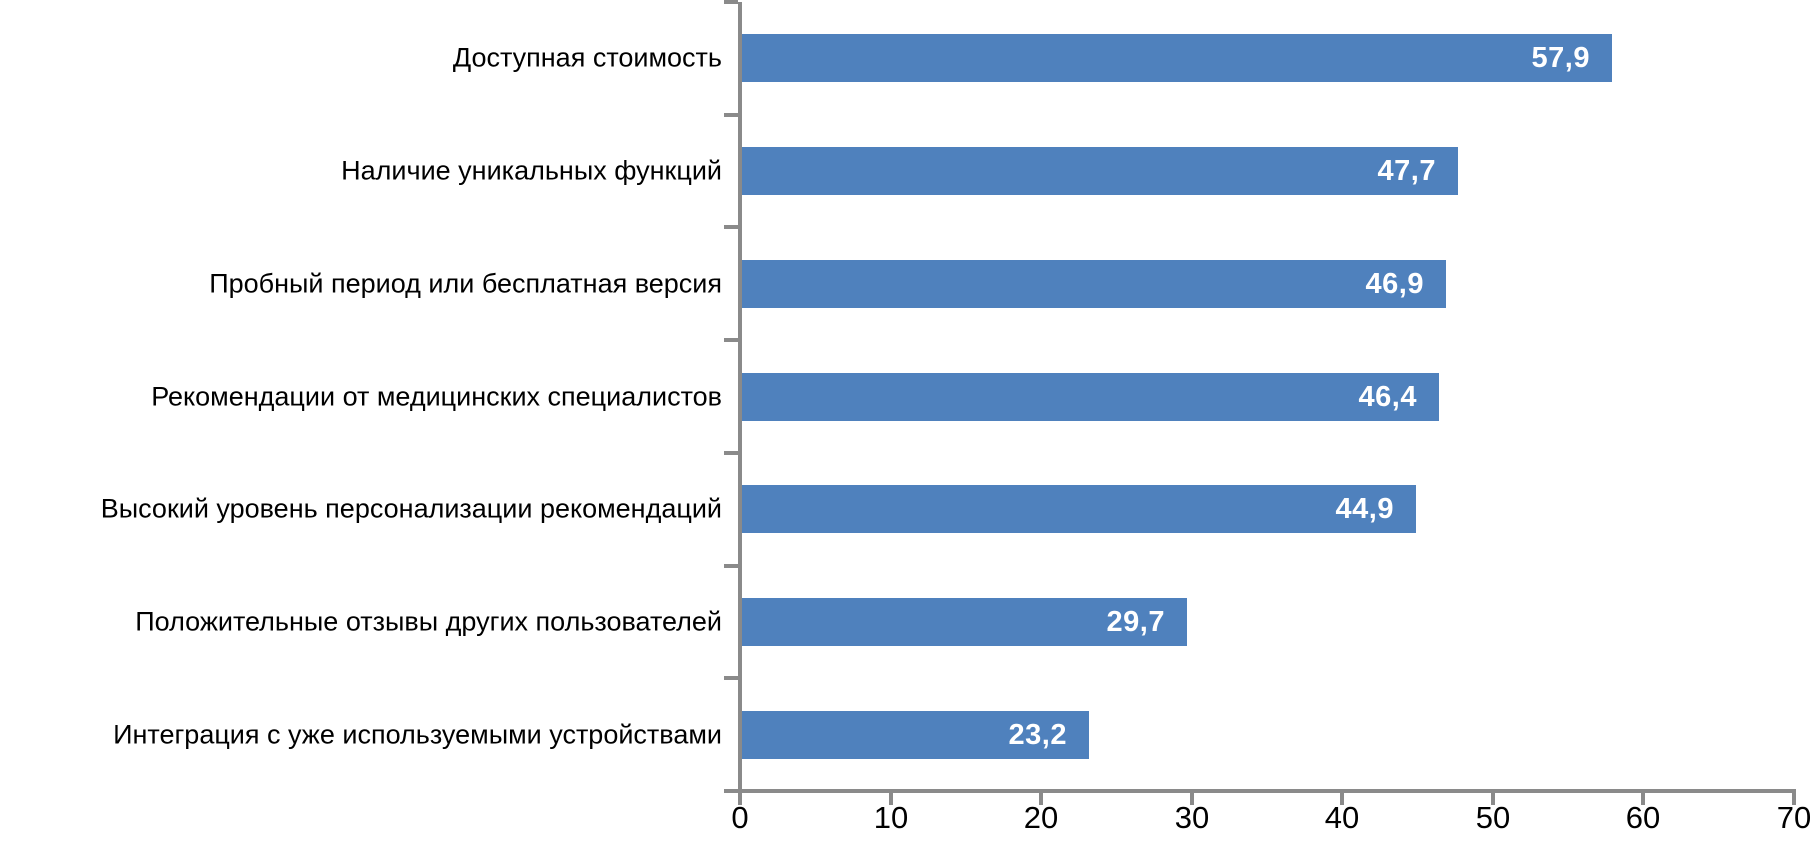 The image size is (1810, 846). I want to click on x-axis-tick-label: 10, so click(891, 817).